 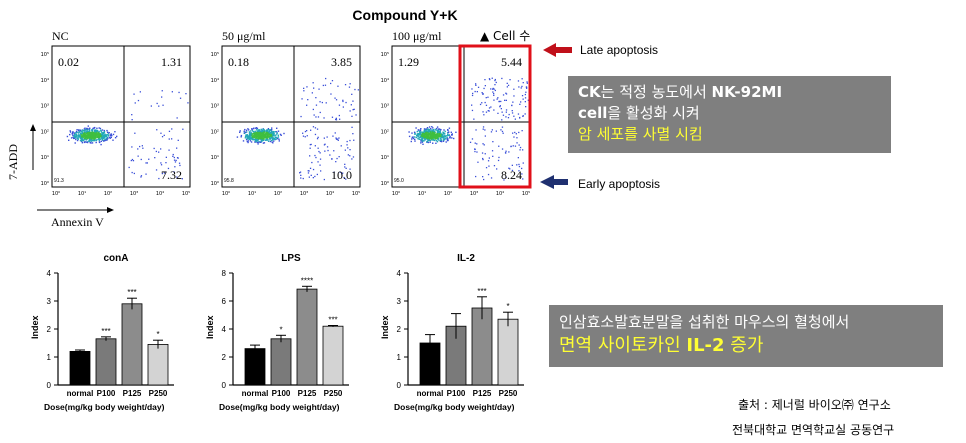 I want to click on flow-panel-label: 100 μg/ml, so click(x=417, y=36).